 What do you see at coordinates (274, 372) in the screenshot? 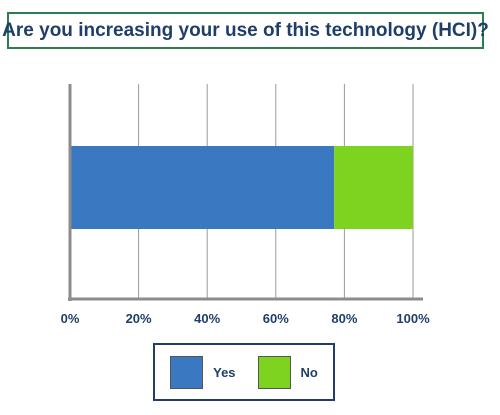
I see `legend-swatch-no` at bounding box center [274, 372].